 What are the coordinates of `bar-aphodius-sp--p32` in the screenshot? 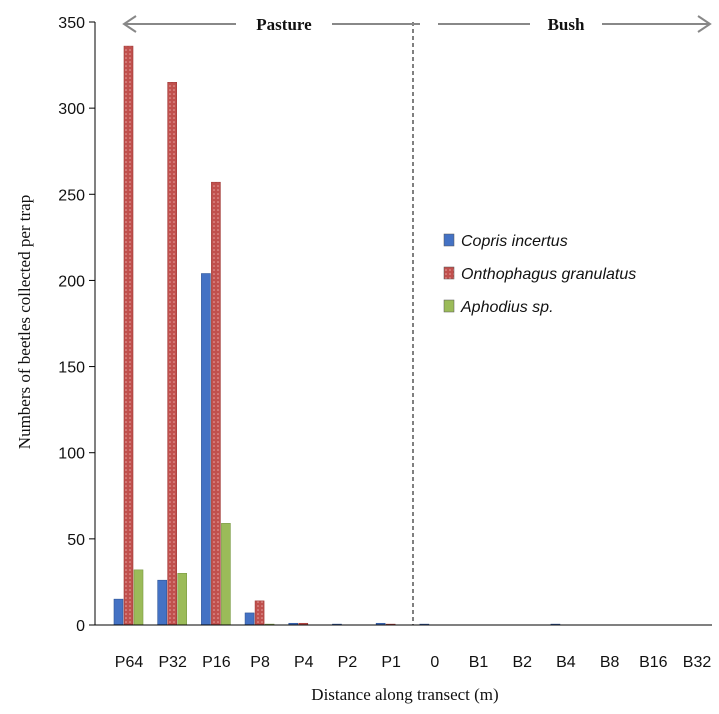 It's located at (182, 599).